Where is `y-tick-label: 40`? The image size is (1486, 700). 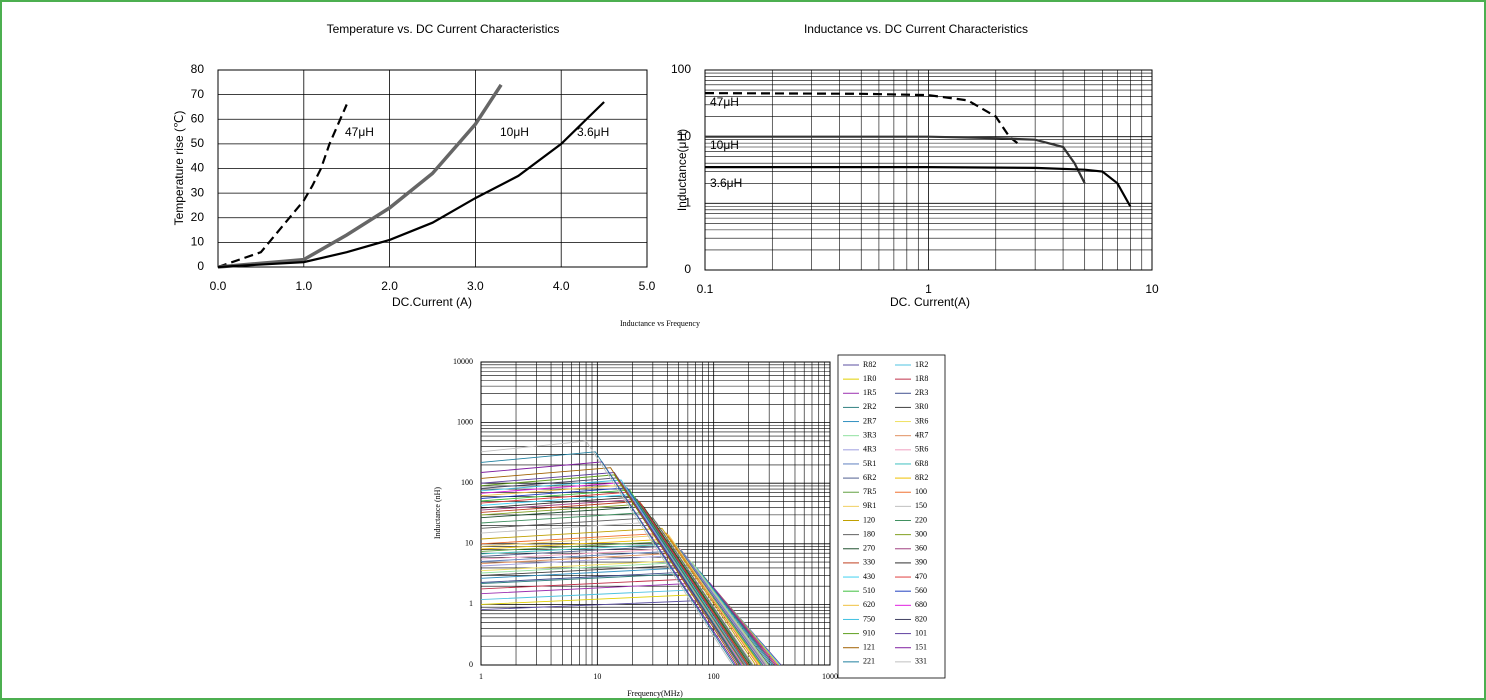
y-tick-label: 40 is located at coordinates (198, 168).